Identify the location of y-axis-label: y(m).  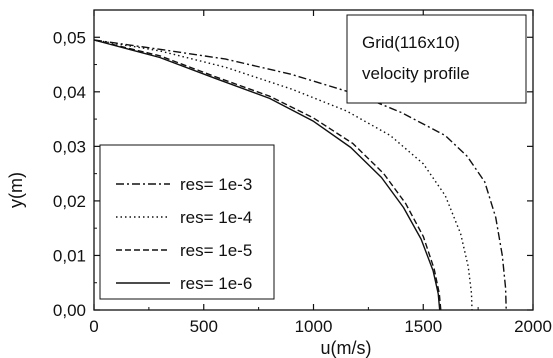
(16, 190).